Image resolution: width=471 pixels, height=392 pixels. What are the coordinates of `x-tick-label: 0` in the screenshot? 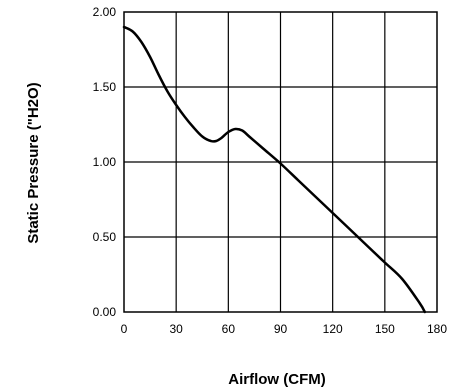 It's located at (124, 329).